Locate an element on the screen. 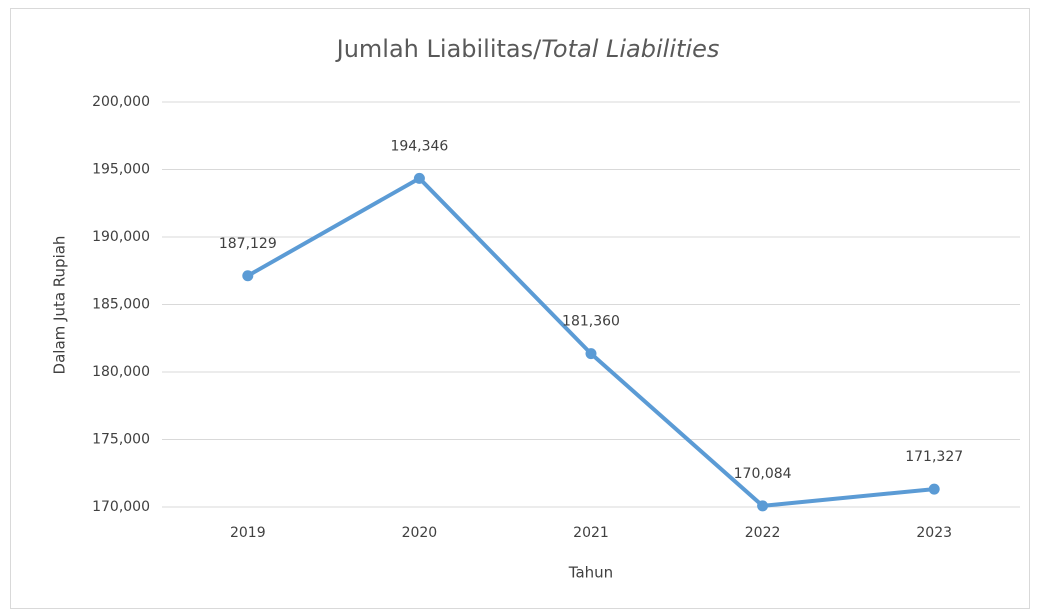 The image size is (1040, 610). y-axis-title: Dalam Juta Rupiah is located at coordinates (60, 305).